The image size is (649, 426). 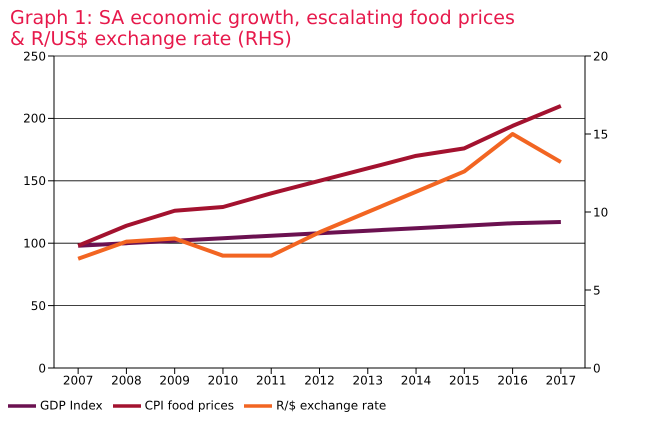 What do you see at coordinates (174, 381) in the screenshot?
I see `x-tick-label: 2009` at bounding box center [174, 381].